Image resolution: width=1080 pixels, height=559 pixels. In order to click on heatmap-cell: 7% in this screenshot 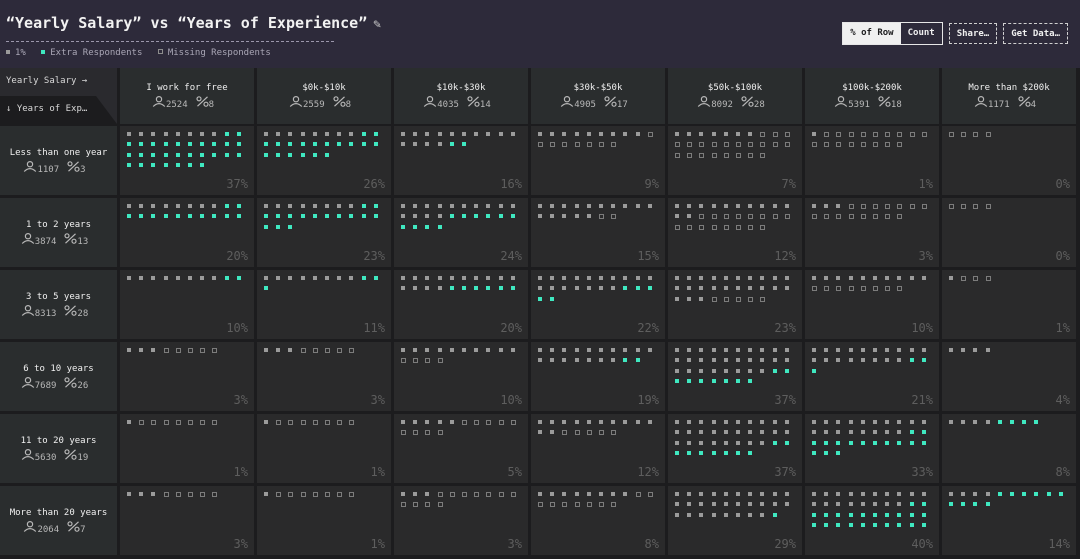, I will do `click(735, 160)`.